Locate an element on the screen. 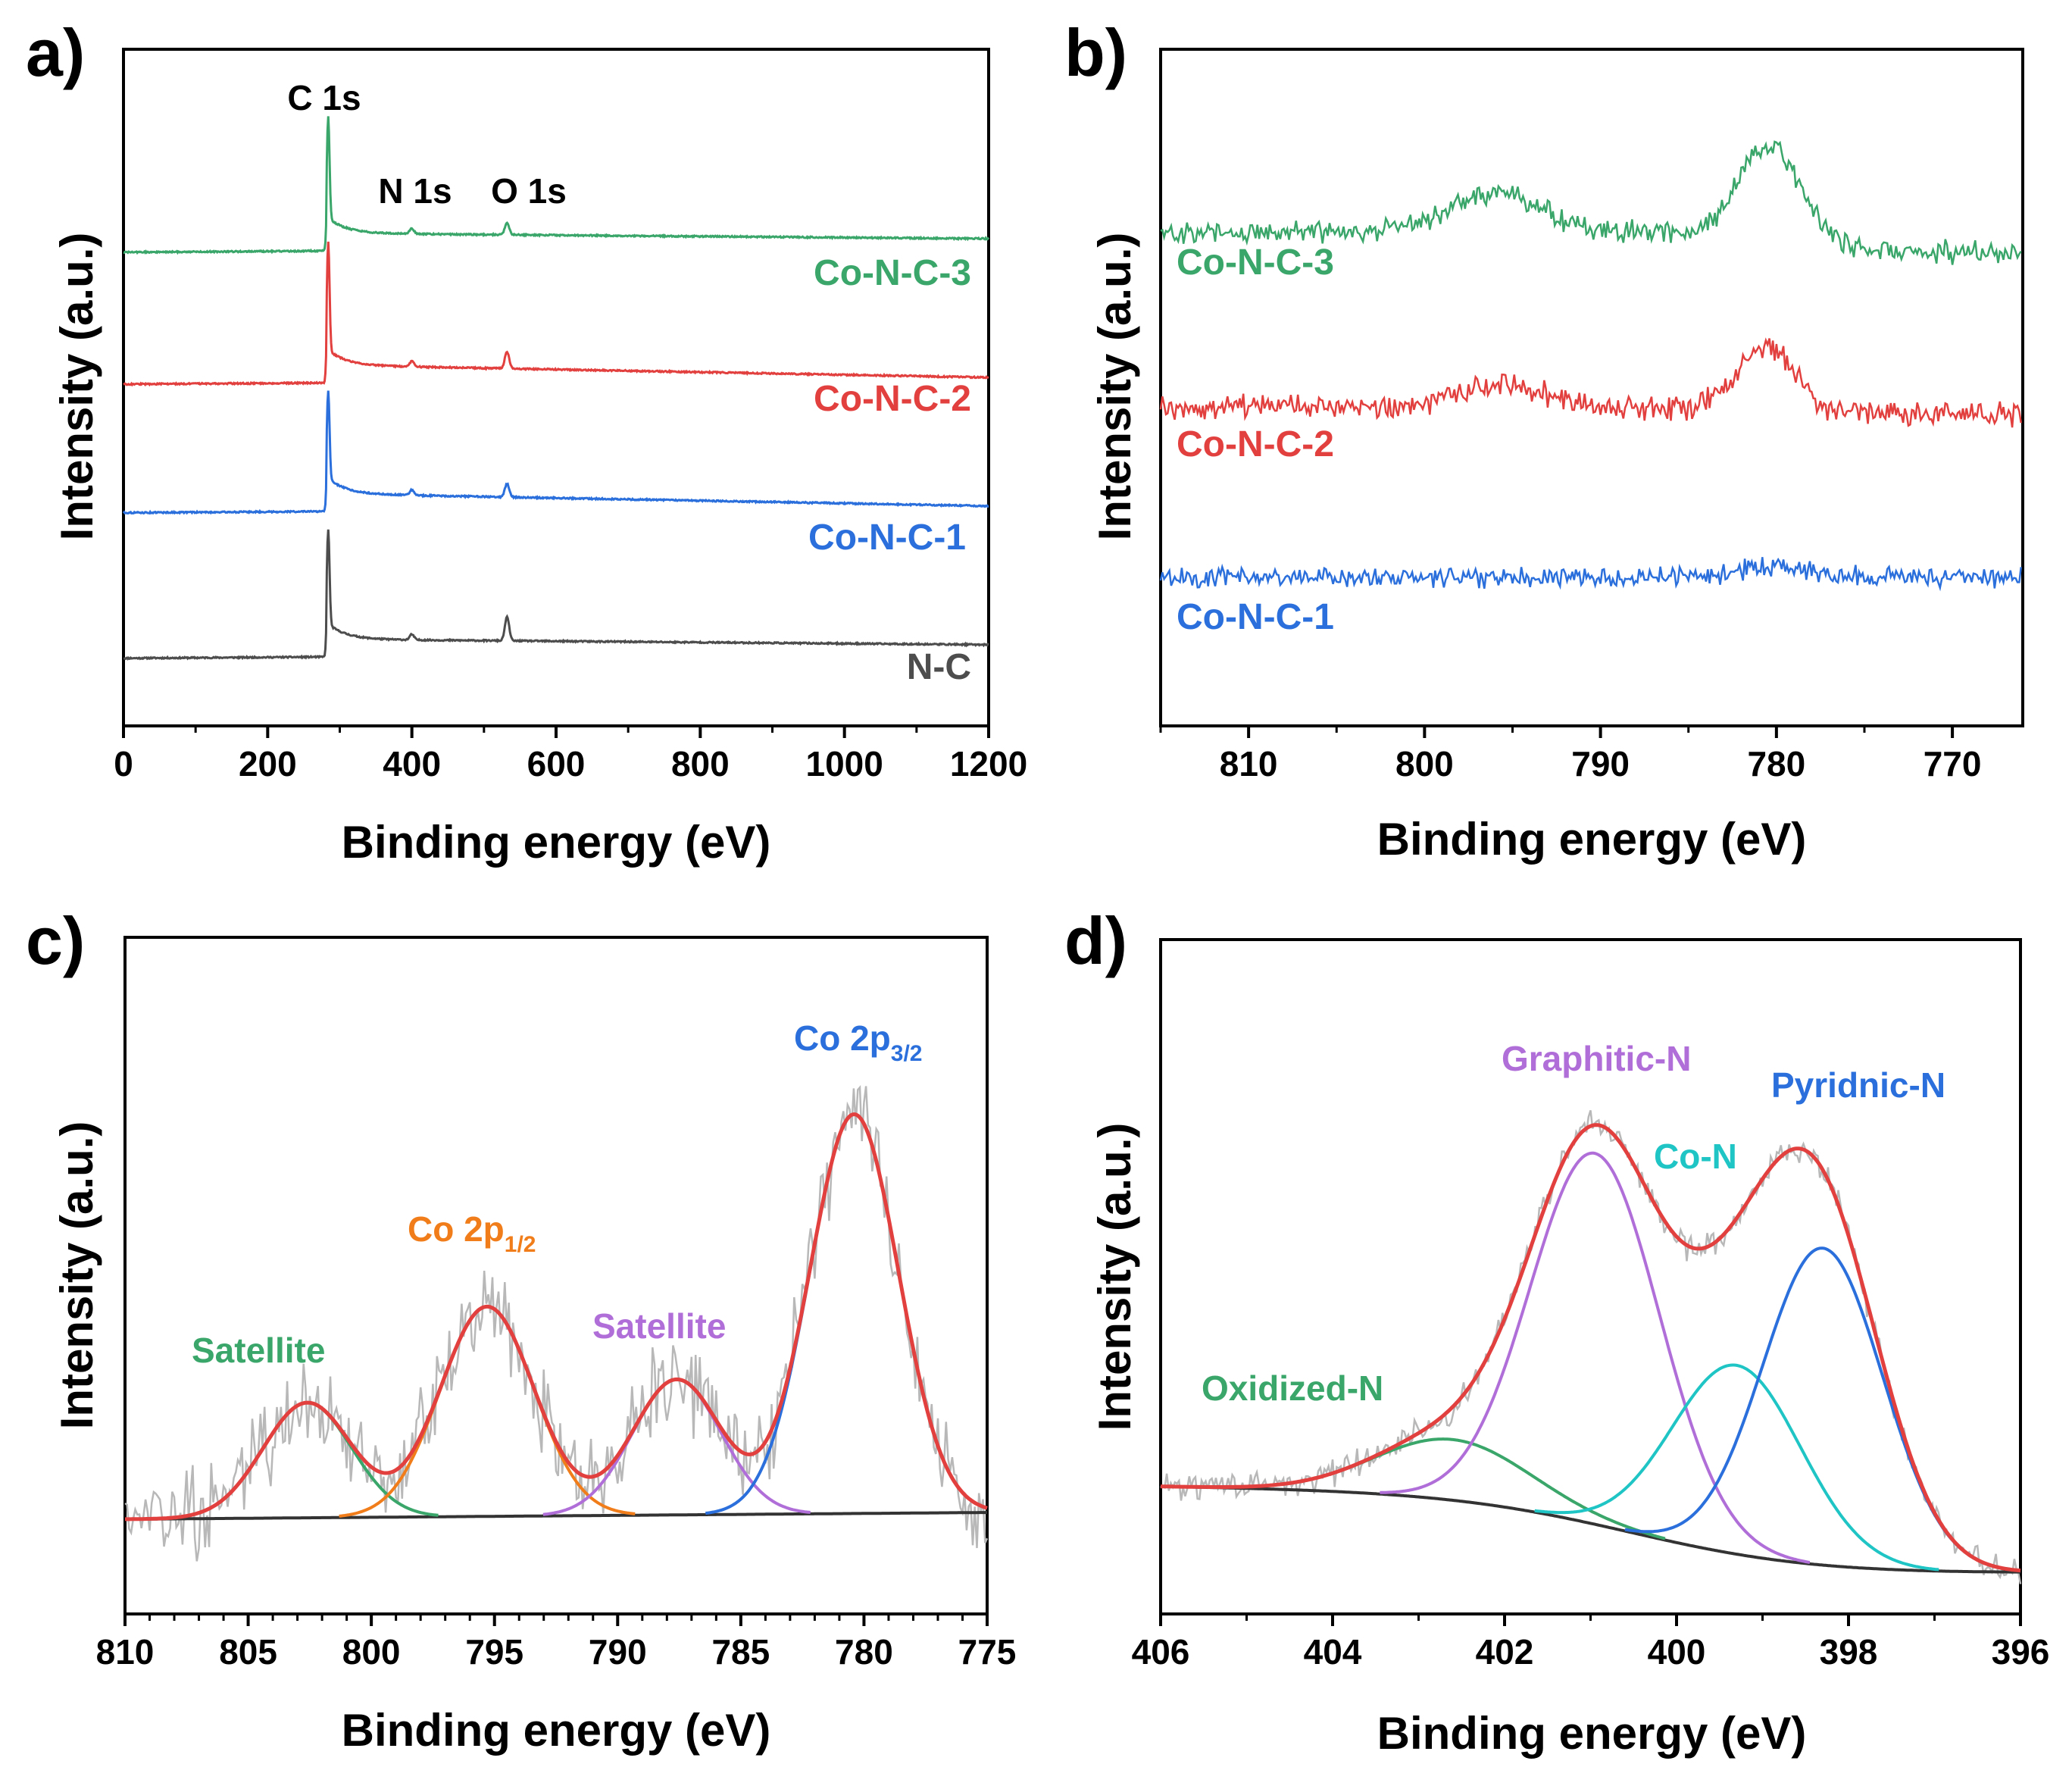 The width and height of the screenshot is (2072, 1789). panel-c-ylabel: Intensity (a.u.) is located at coordinates (77, 1275).